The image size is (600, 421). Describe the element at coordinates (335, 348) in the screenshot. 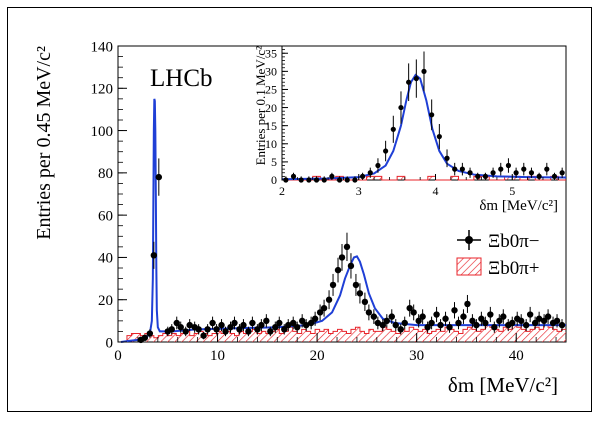

I see `main-x-axis: 0 10 20 30 40` at that location.